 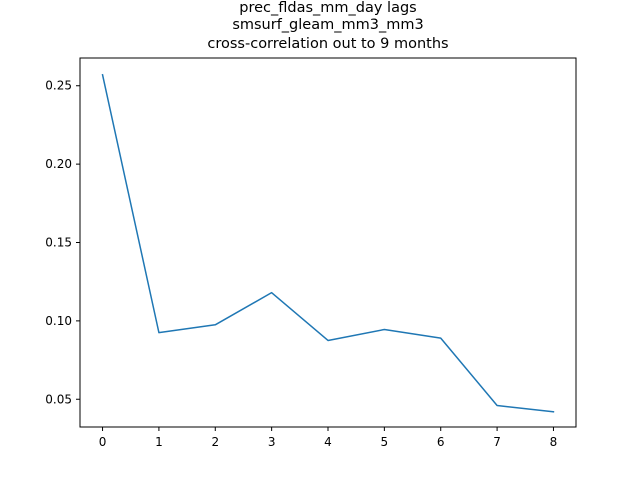 I want to click on x-tick-label: 1, so click(x=159, y=442).